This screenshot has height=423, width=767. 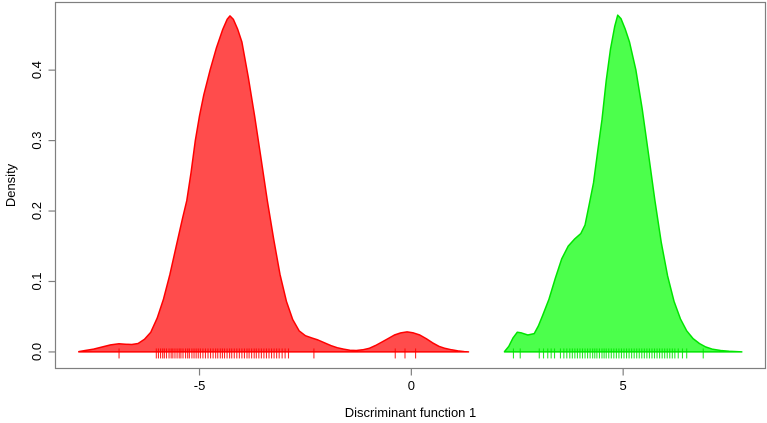 I want to click on y-tick-label: 0.1, so click(x=36, y=281).